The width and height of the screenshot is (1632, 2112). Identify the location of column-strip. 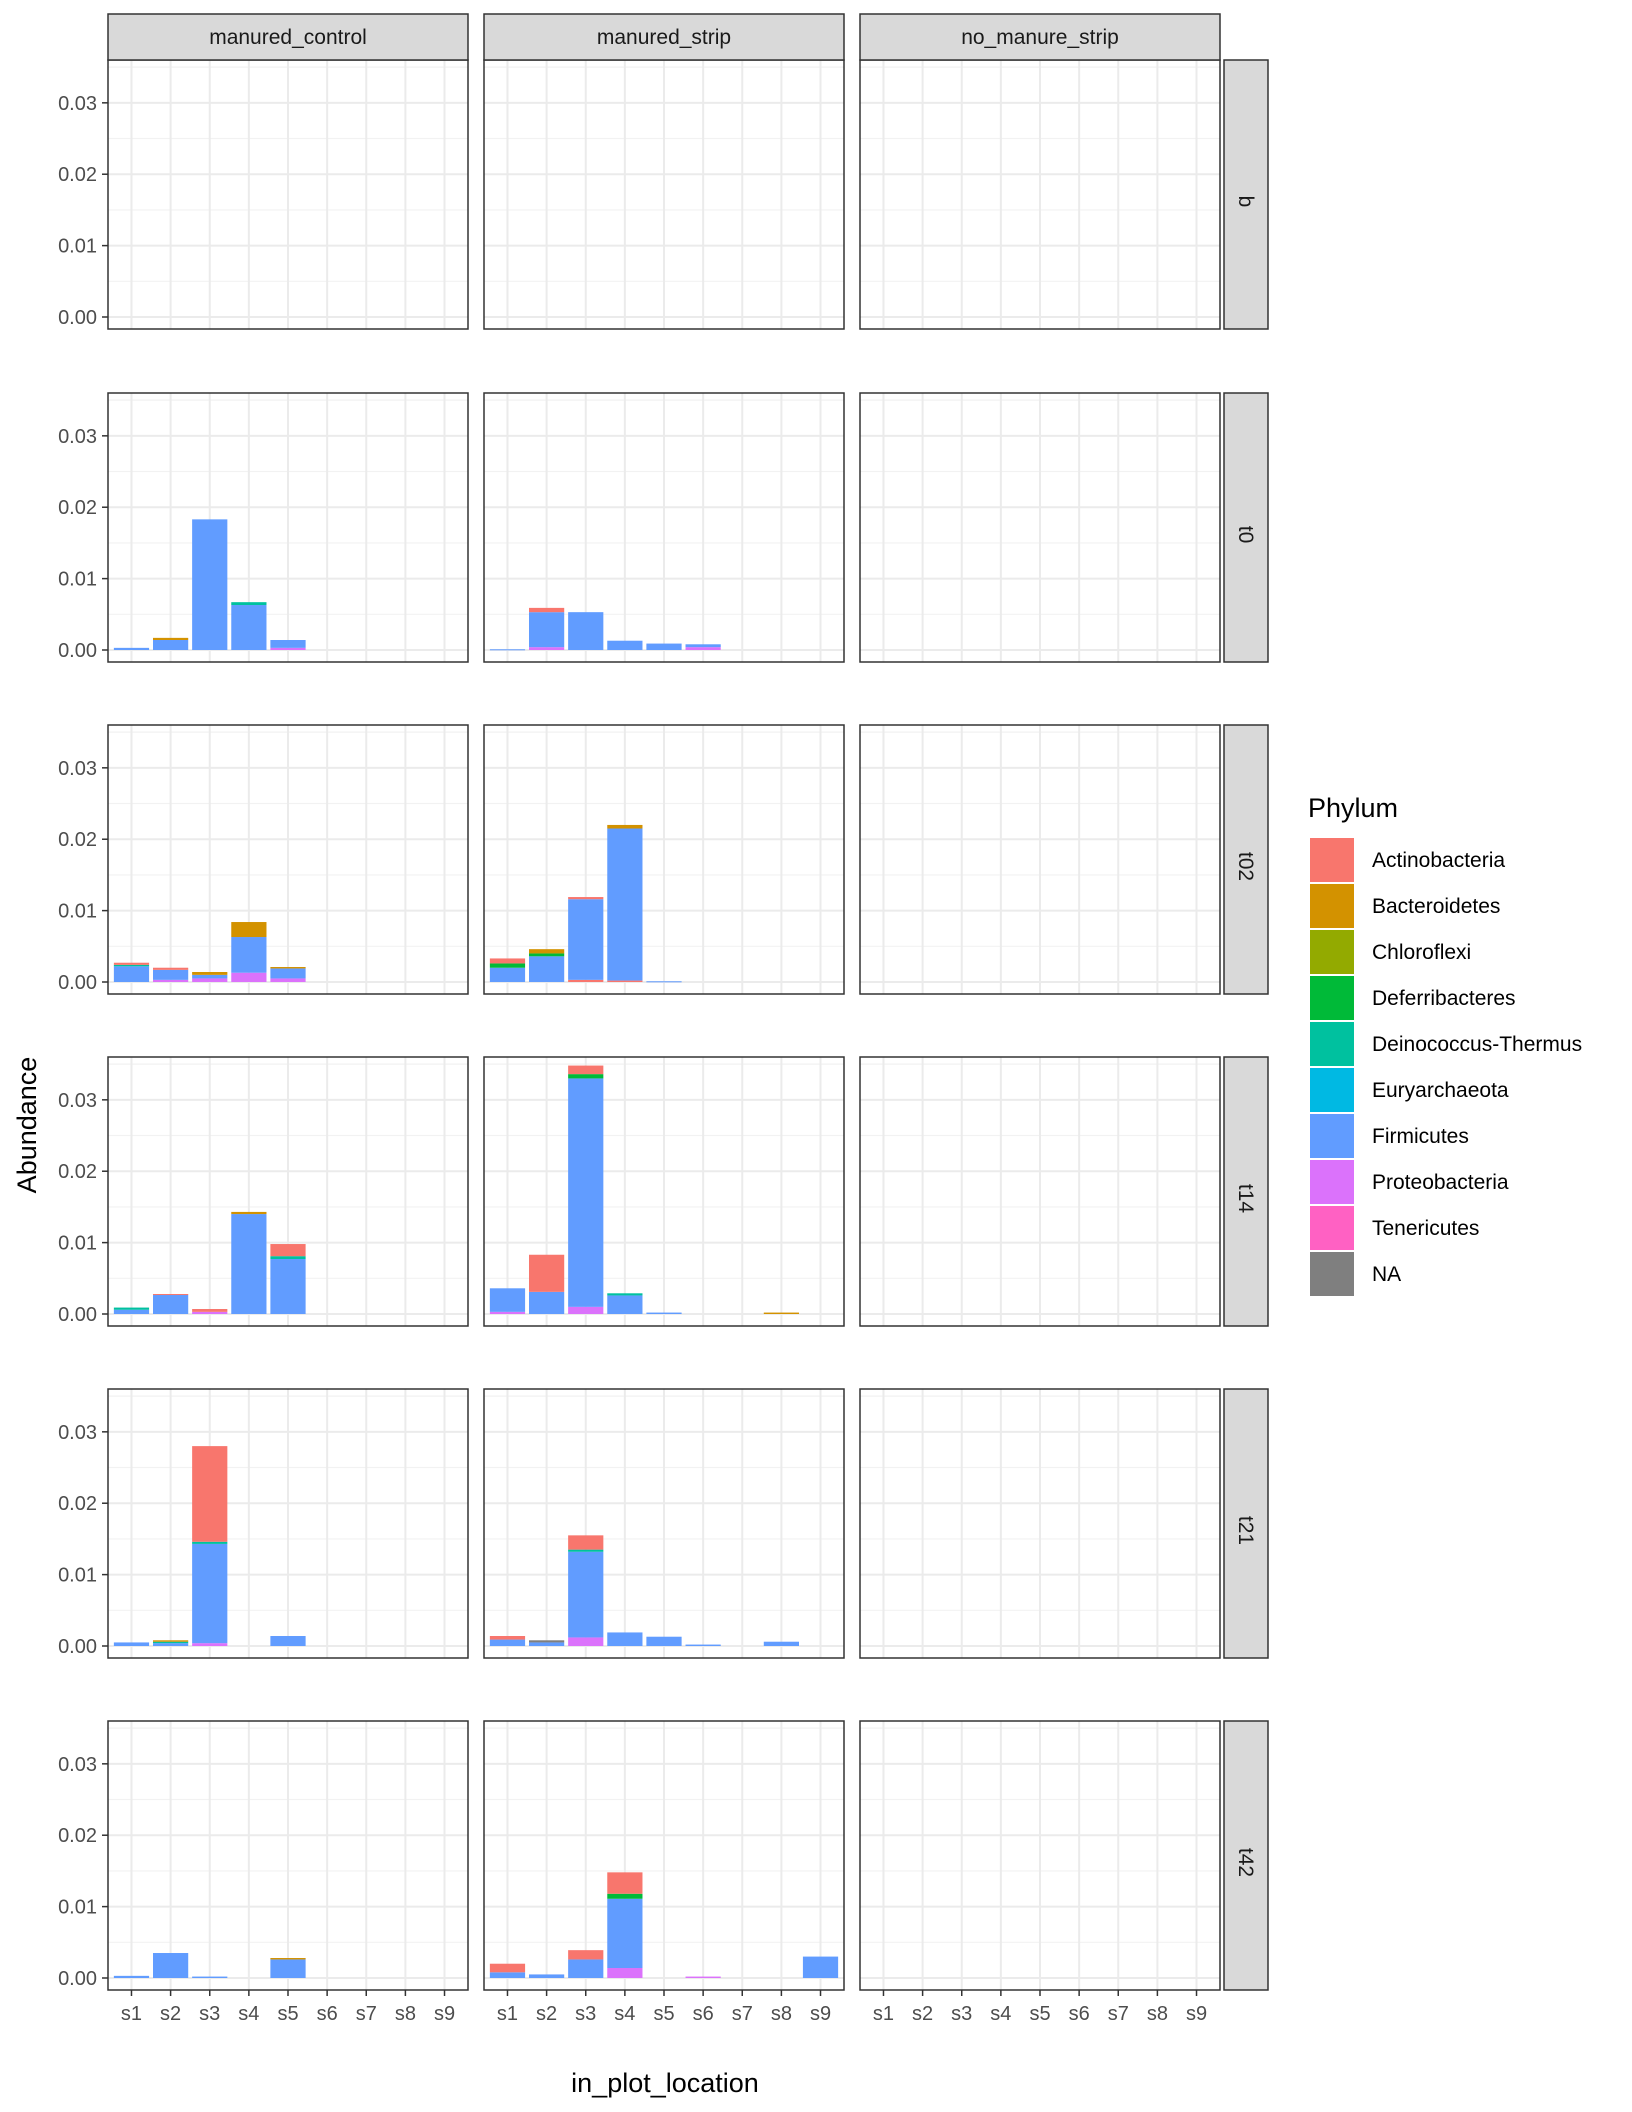
(664, 37).